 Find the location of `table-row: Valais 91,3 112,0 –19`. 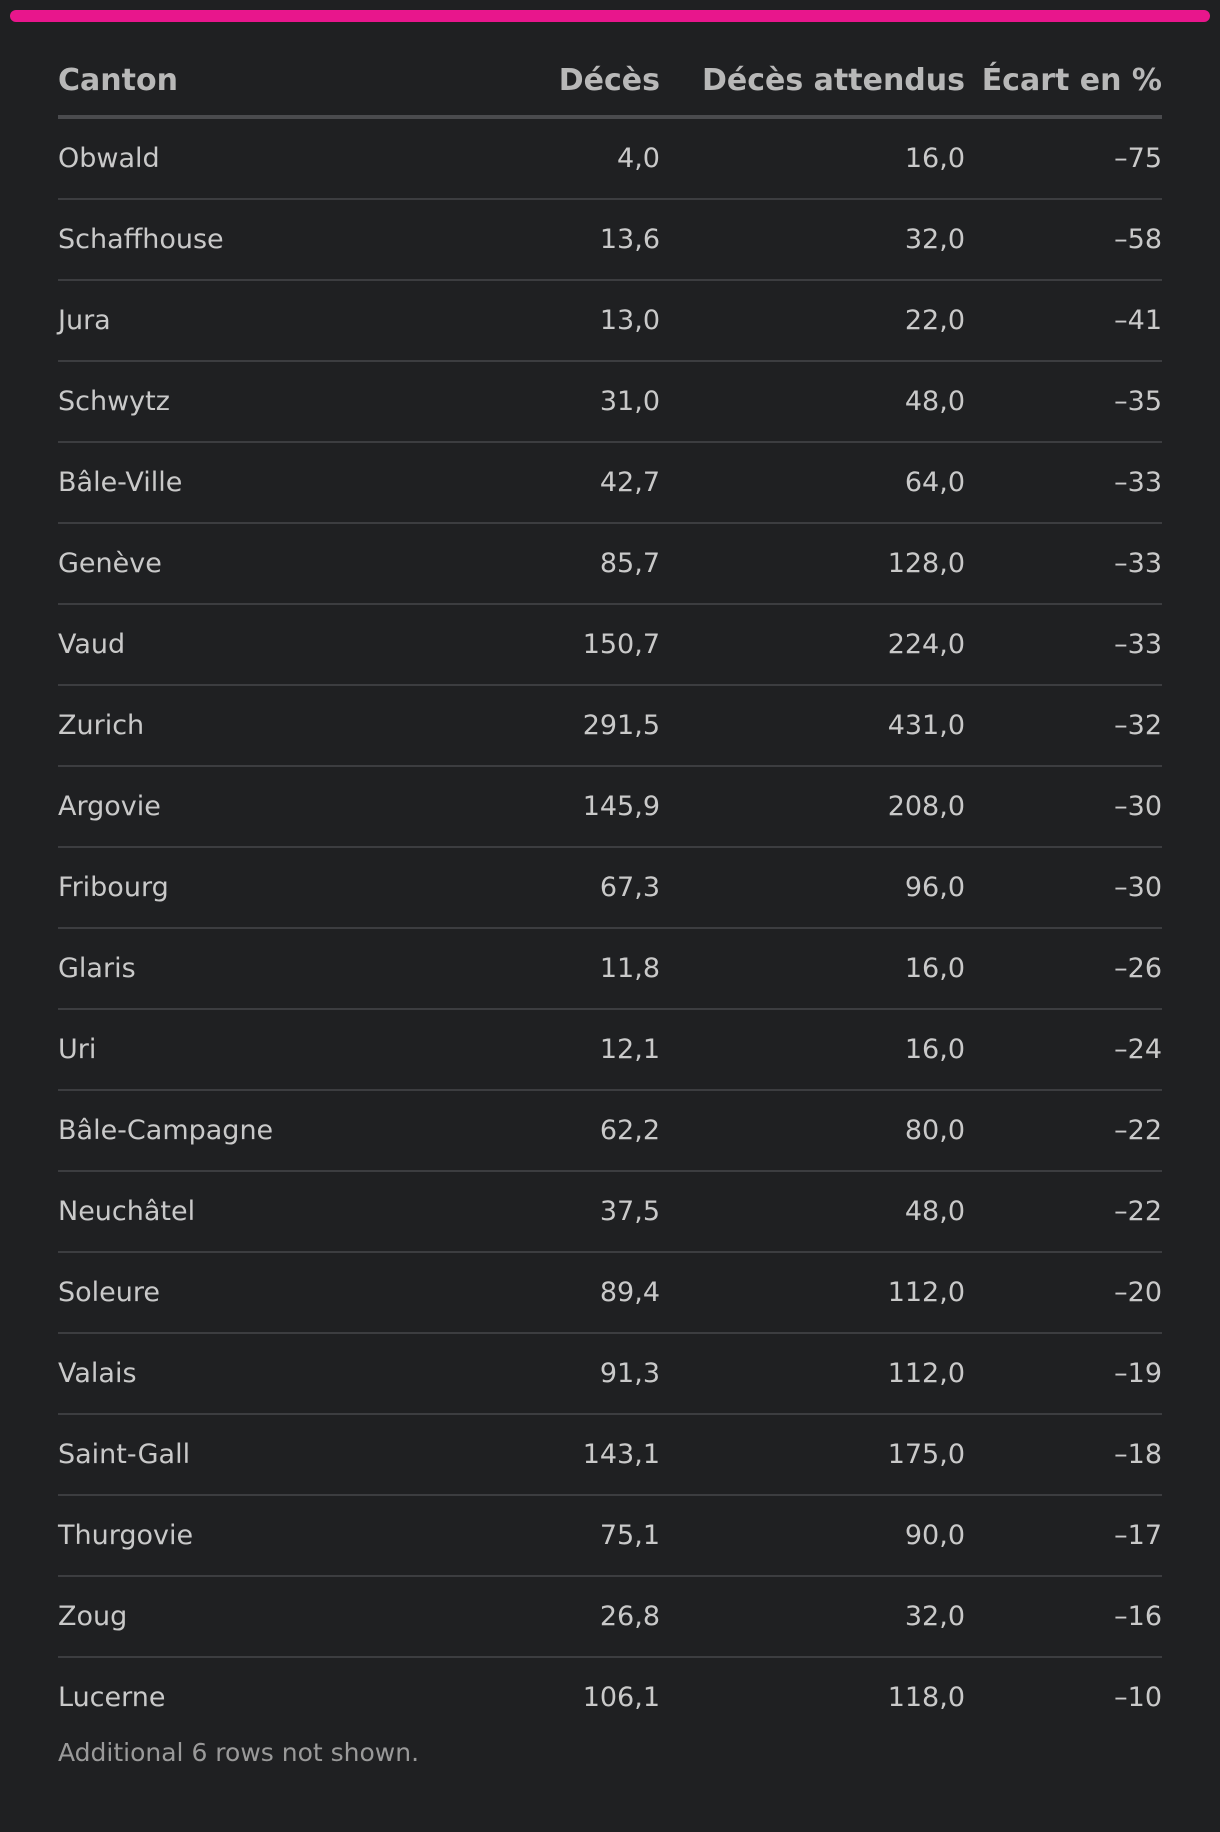

table-row: Valais 91,3 112,0 –19 is located at coordinates (610, 1374).